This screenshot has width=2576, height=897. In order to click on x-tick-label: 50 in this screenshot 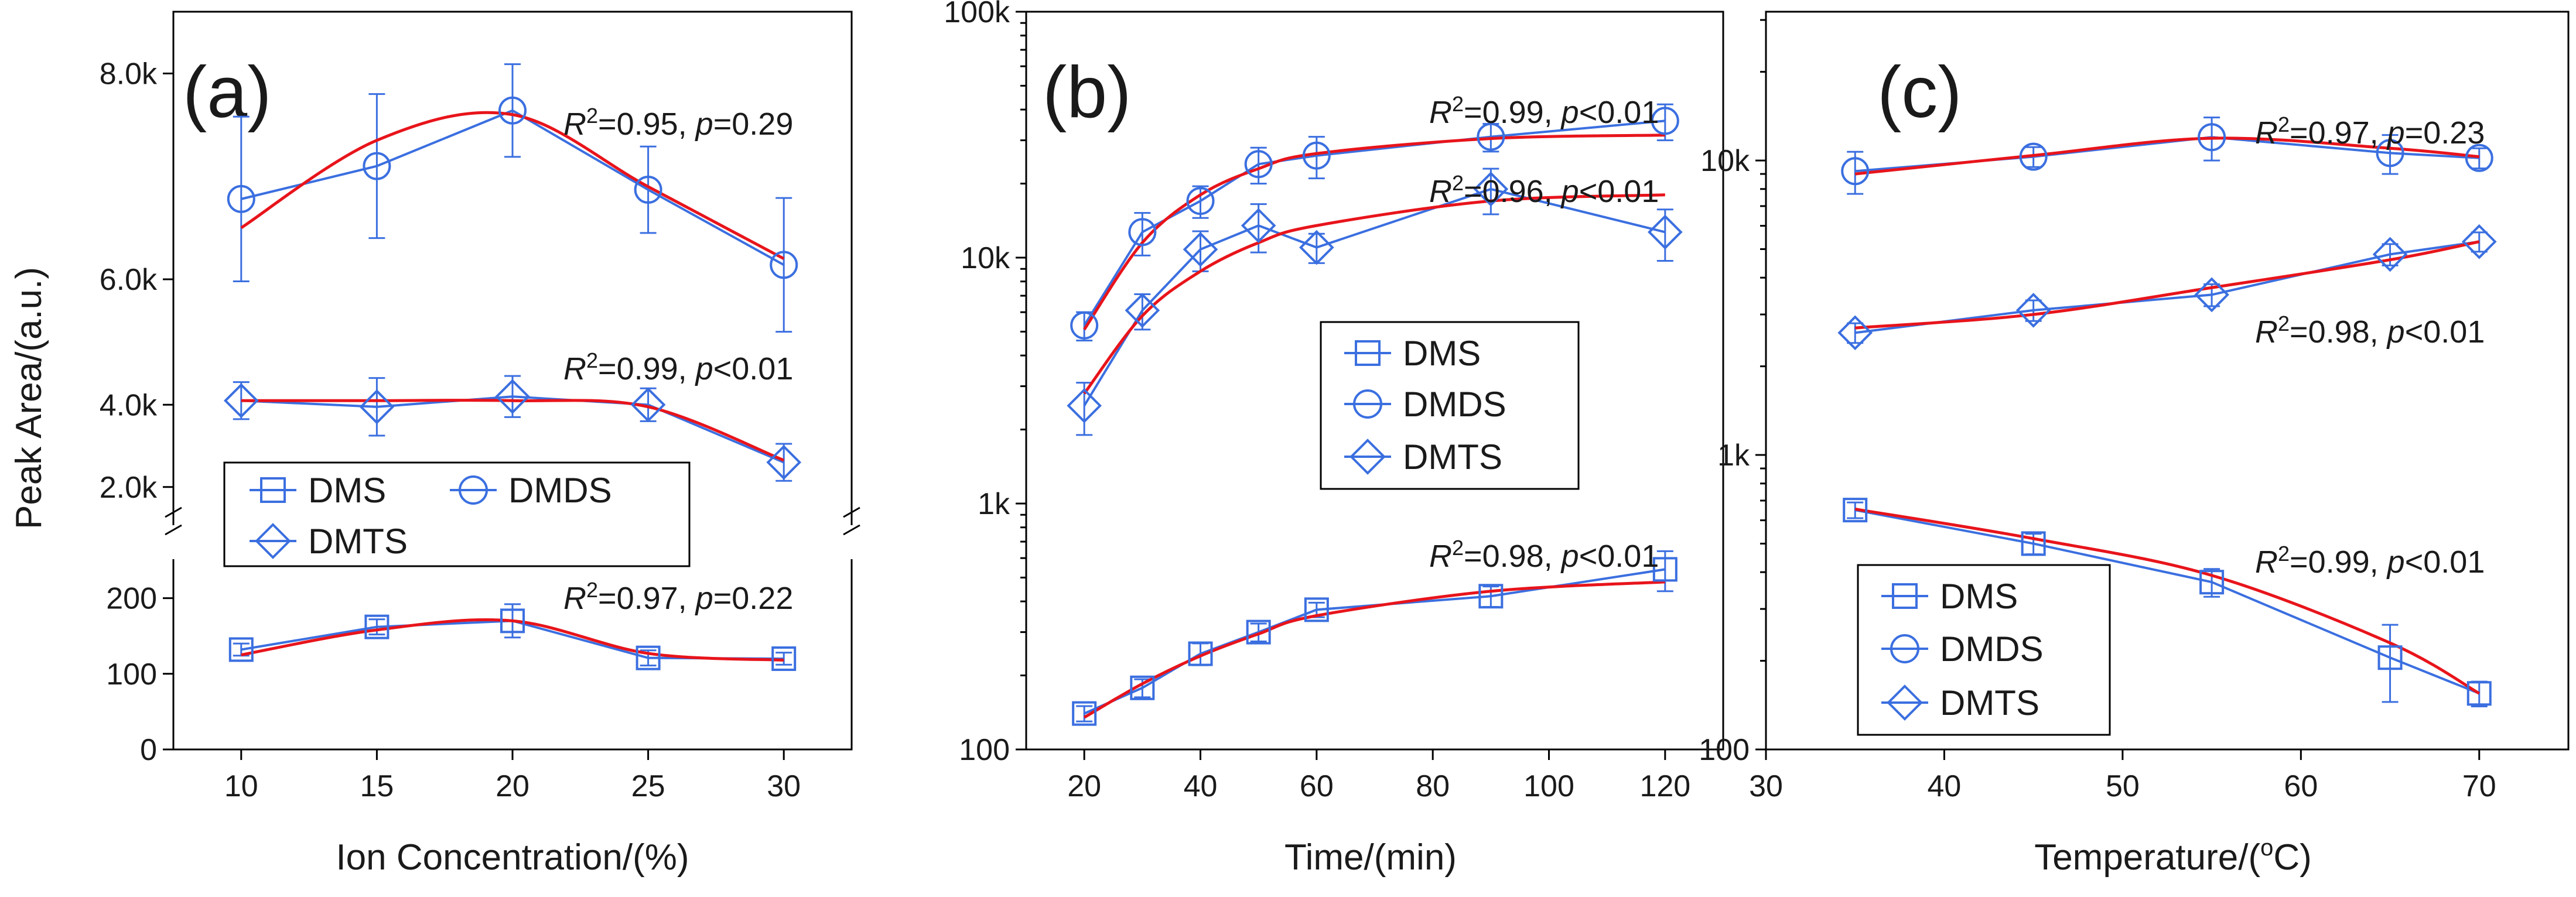, I will do `click(2123, 786)`.